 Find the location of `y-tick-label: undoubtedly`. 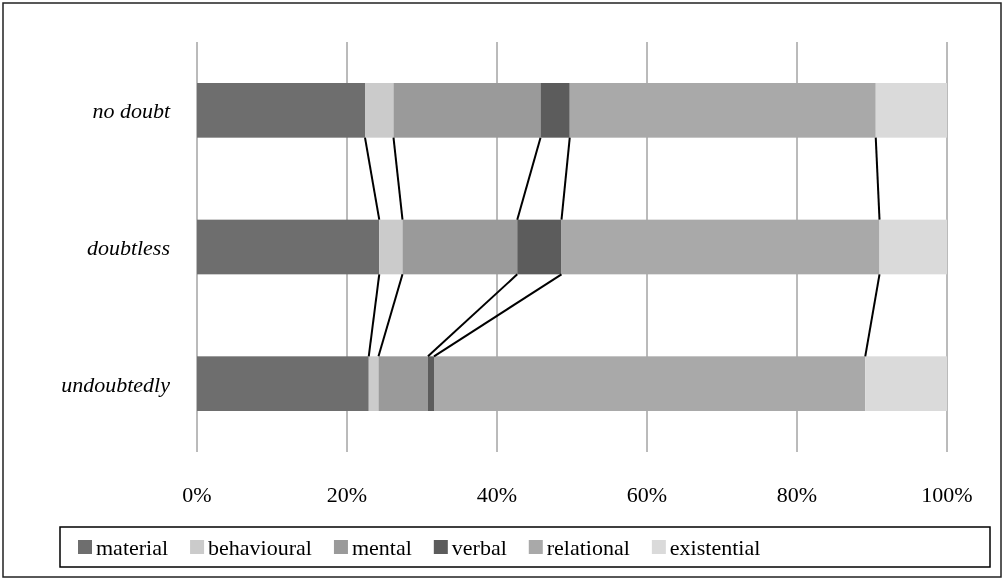

y-tick-label: undoubtedly is located at coordinates (116, 384).